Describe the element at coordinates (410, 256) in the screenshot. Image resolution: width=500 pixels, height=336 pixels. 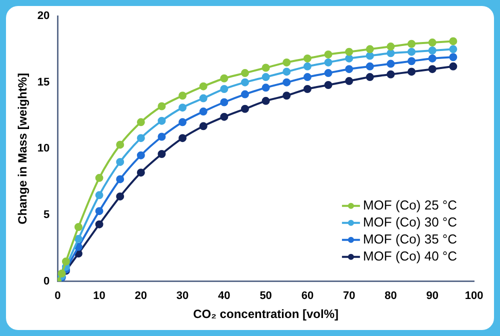
I see `legend-label: MOF (Co) 40 °C` at that location.